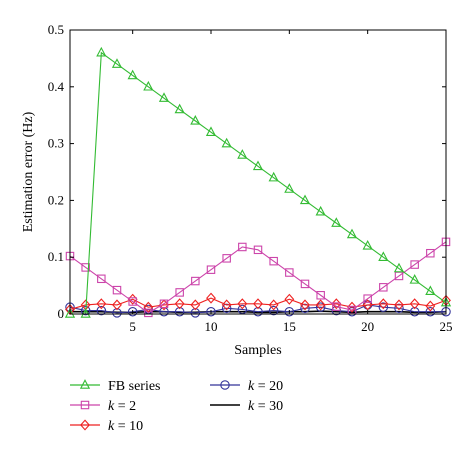  Describe the element at coordinates (265, 386) in the screenshot. I see `legend-label-k-20: k = 20` at that location.